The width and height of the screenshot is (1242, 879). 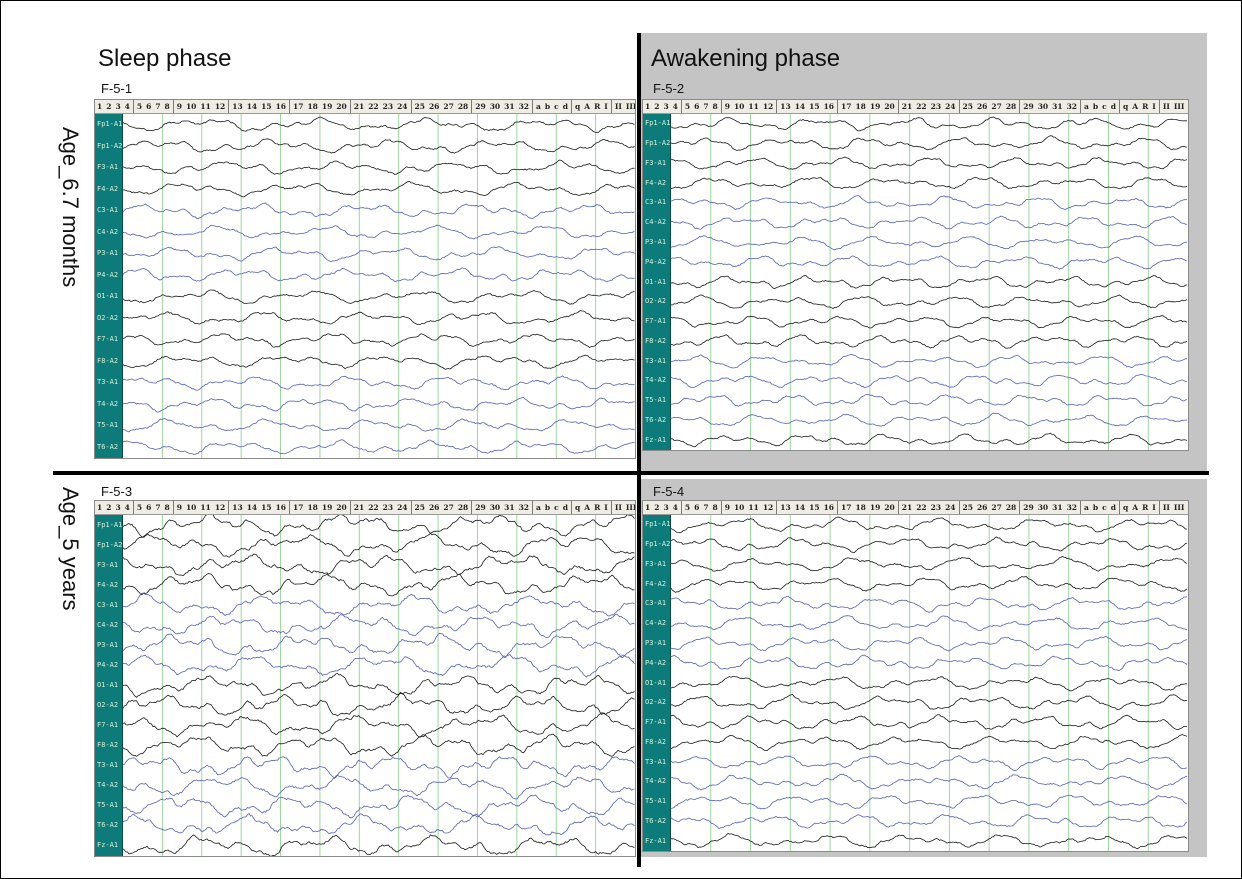 What do you see at coordinates (100, 507) in the screenshot?
I see `ruler-label: 1` at bounding box center [100, 507].